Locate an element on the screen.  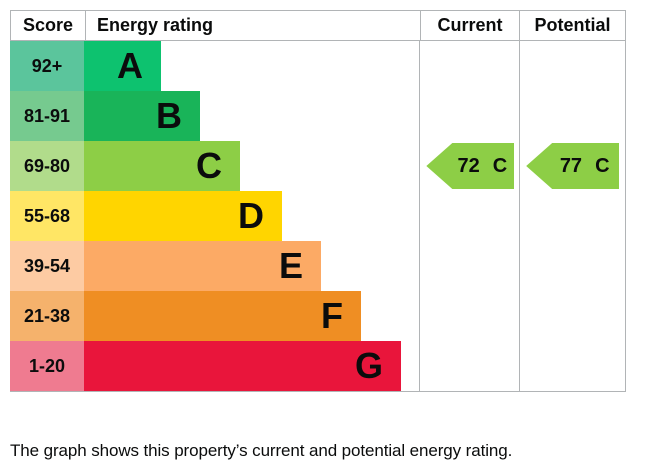
potential-rating-arrow: 77 C is located at coordinates (573, 166).